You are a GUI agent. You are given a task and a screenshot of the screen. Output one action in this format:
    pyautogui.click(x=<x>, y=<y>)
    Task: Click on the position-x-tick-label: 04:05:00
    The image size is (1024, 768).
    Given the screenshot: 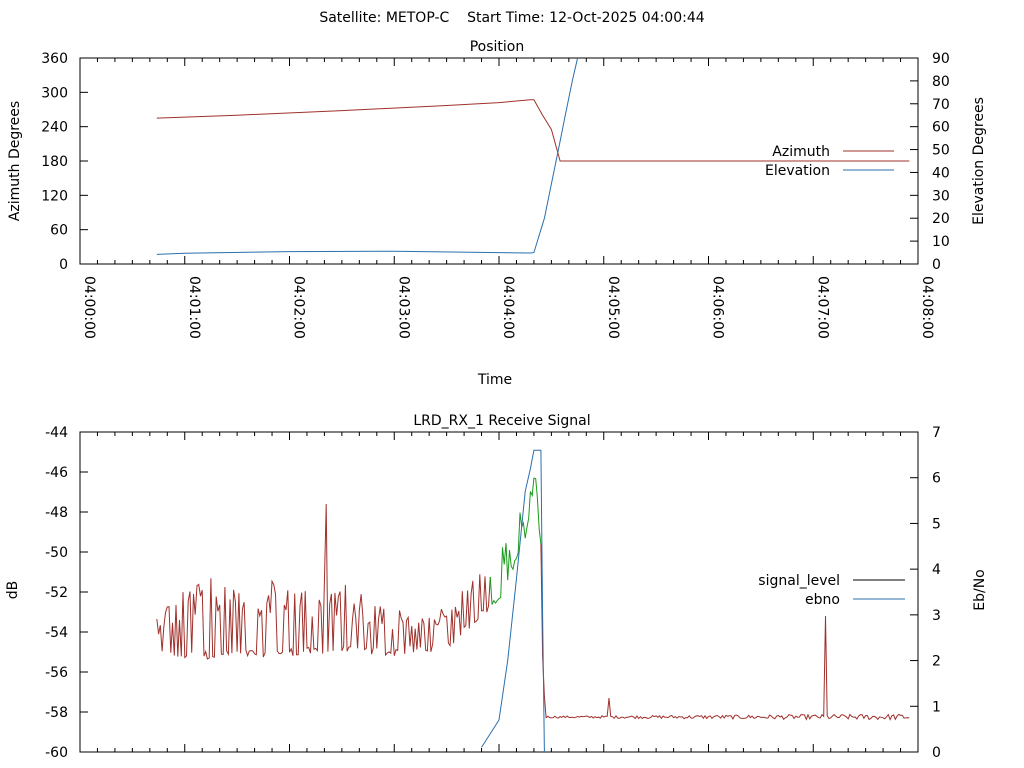 What is the action you would take?
    pyautogui.click(x=613, y=307)
    